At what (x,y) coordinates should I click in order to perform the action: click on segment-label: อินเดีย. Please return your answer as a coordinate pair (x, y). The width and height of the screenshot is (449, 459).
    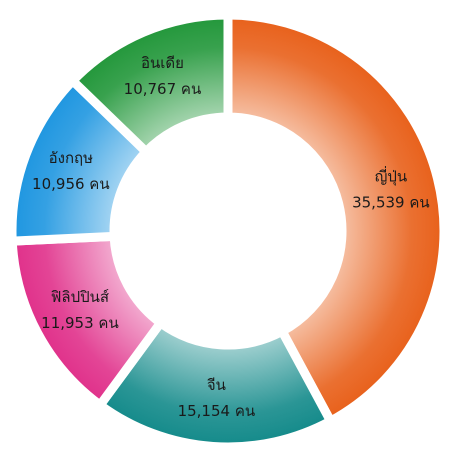
    Looking at the image, I should click on (162, 63).